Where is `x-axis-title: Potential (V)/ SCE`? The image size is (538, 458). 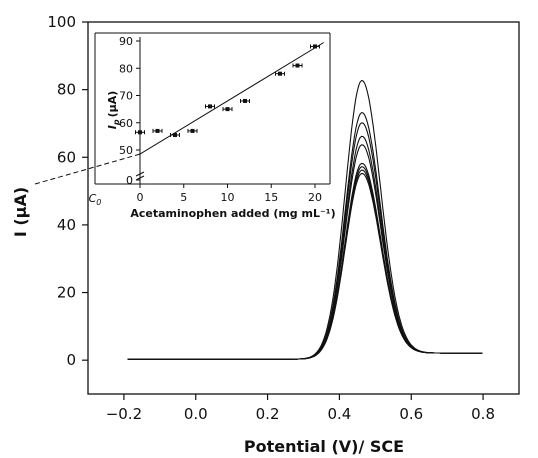
x-axis-title: Potential (V)/ SCE is located at coordinates (324, 446).